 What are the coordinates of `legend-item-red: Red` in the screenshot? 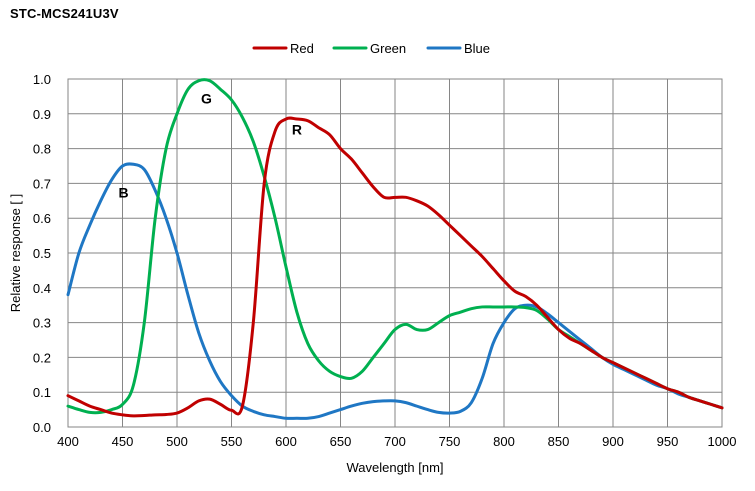 It's located at (283, 48).